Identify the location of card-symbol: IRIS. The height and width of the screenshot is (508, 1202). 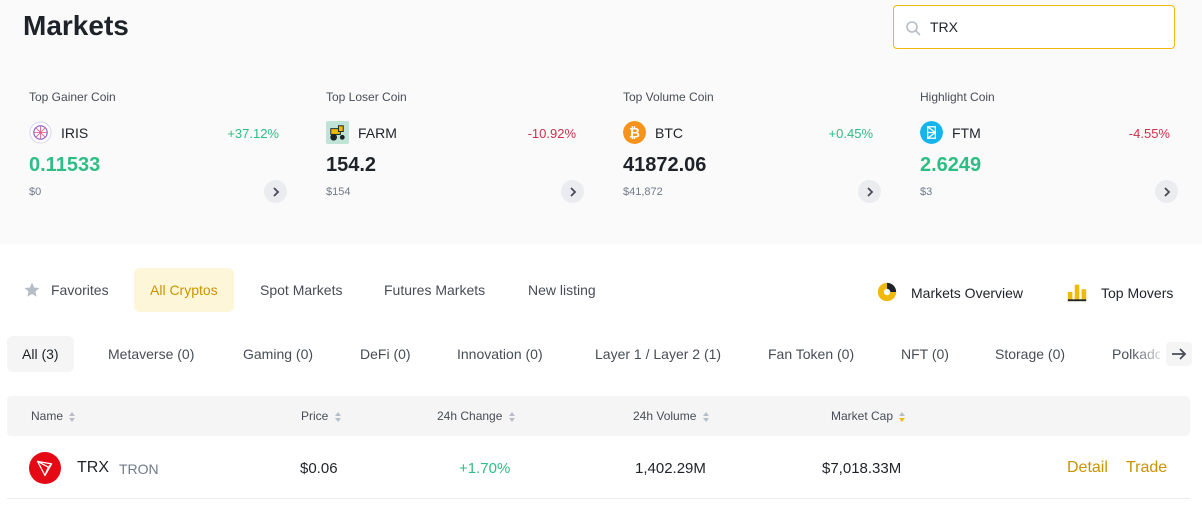
(75, 133).